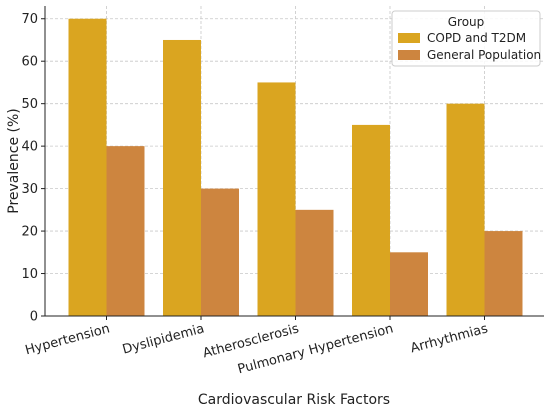  Describe the element at coordinates (466, 22) in the screenshot. I see `legend-title: Group` at that location.